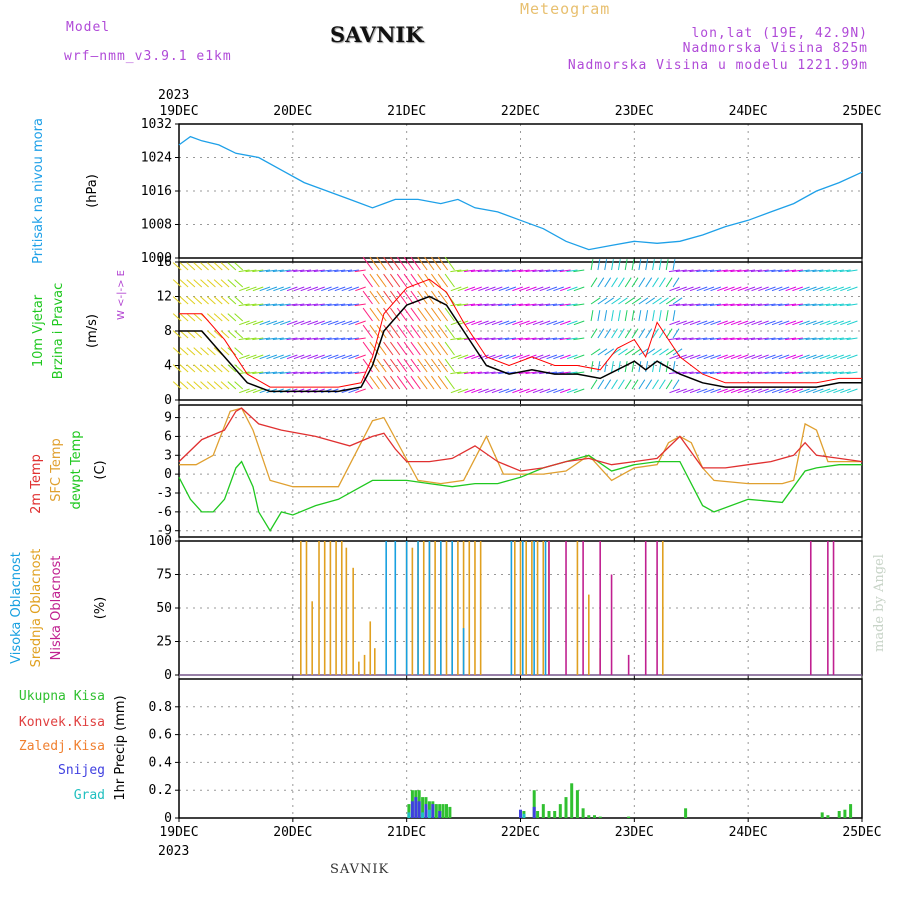  I want to click on wind-arrows, so click(515, 325).